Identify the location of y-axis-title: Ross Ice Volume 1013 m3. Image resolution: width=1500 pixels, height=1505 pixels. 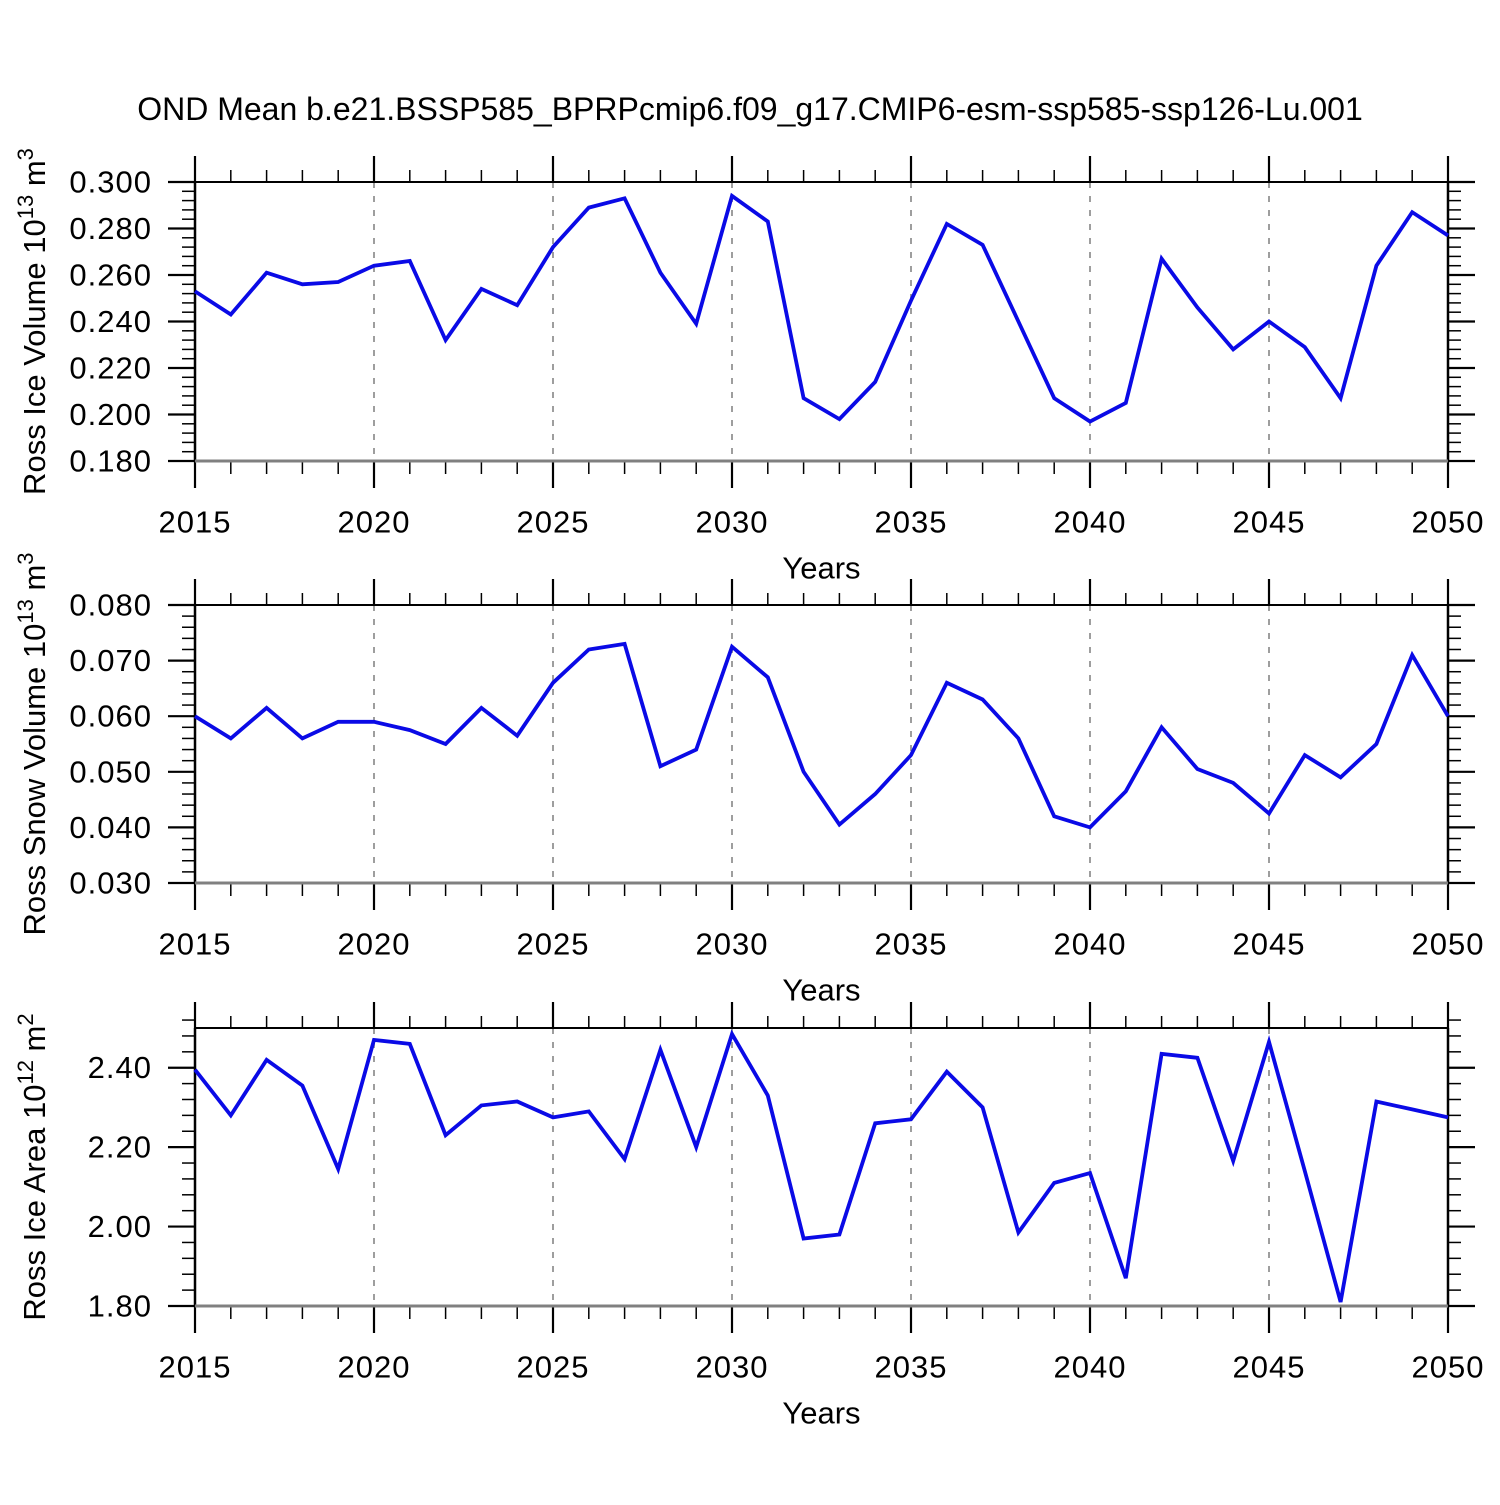
(32, 321).